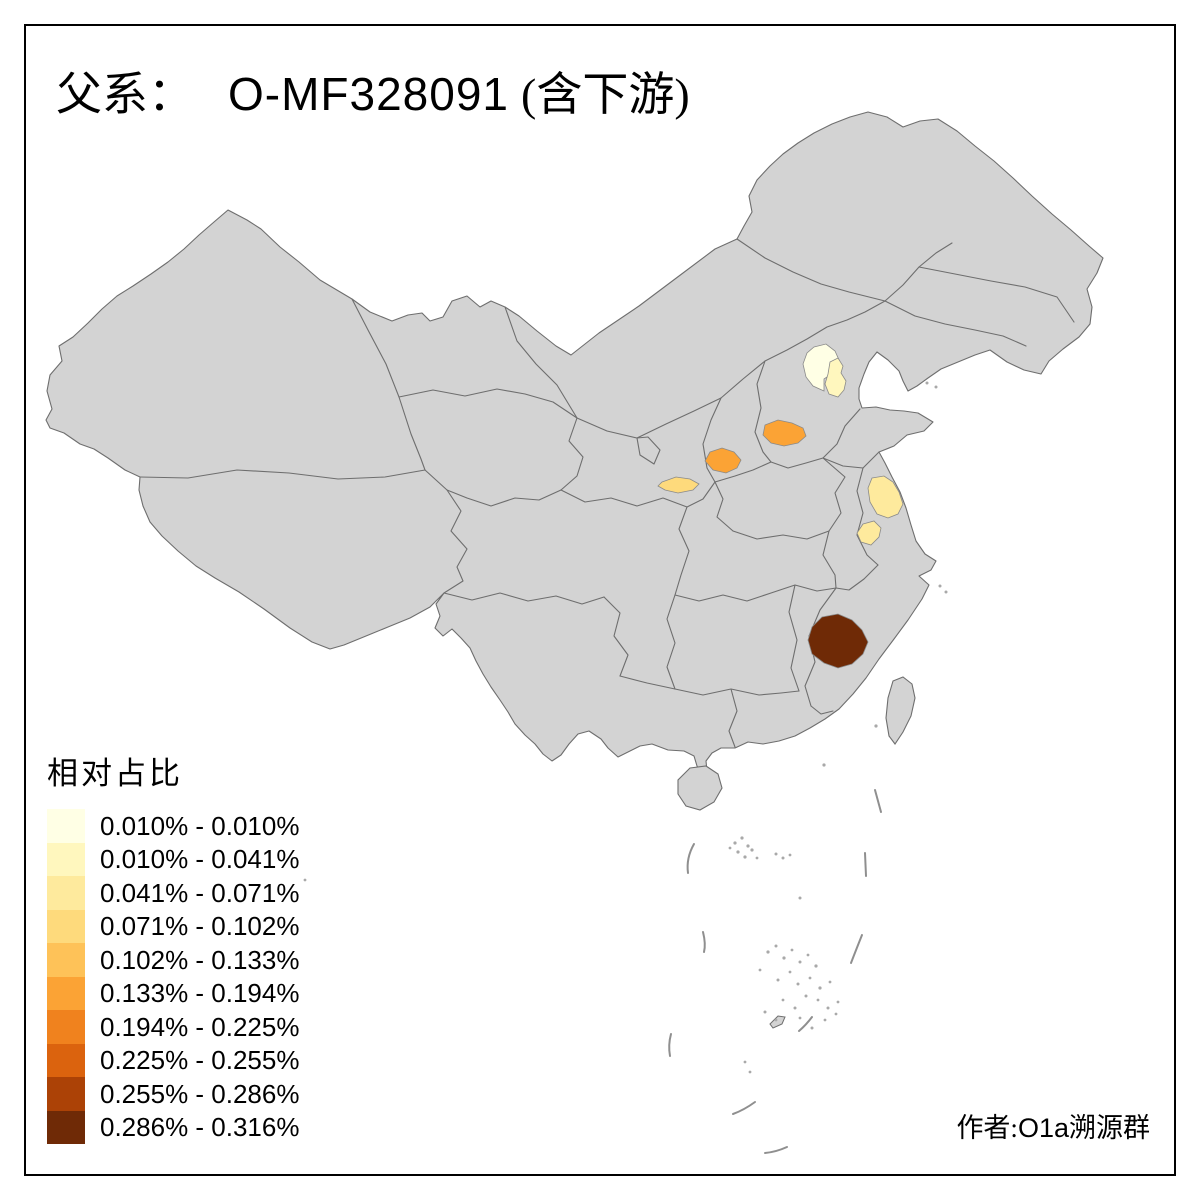 This screenshot has height=1200, width=1200. I want to click on legend-row: 0.194% - 0.225%, so click(173, 1027).